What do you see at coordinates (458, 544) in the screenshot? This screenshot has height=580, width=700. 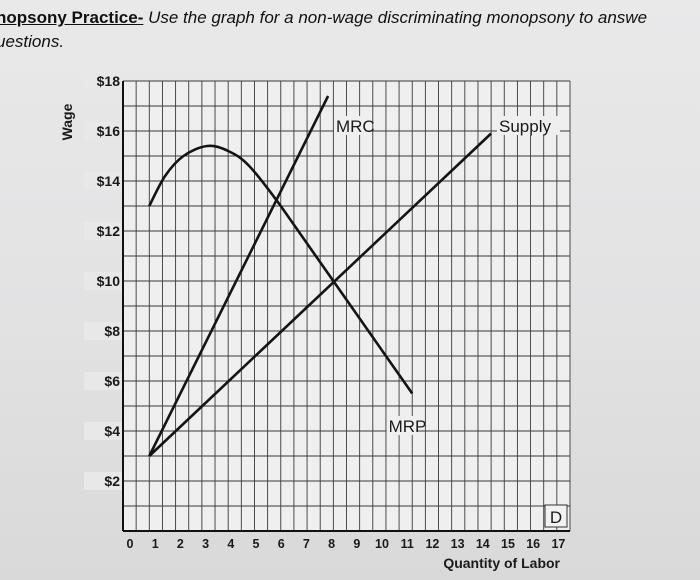 I see `x-tick-label: 13` at bounding box center [458, 544].